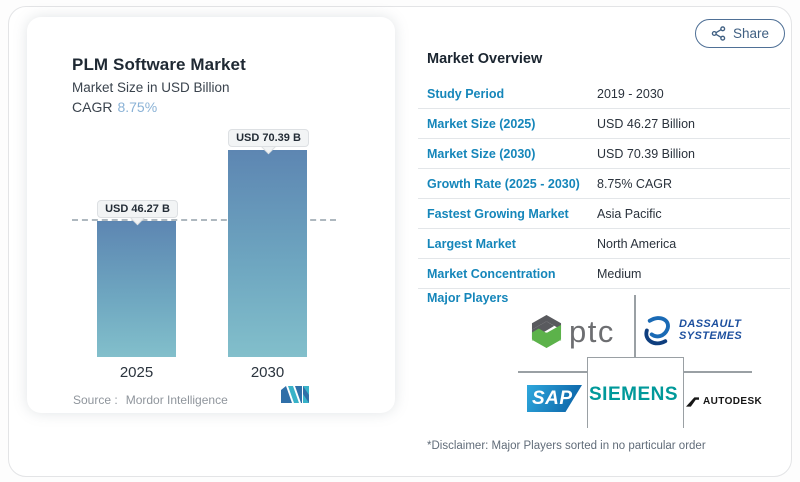  I want to click on chart-subtitle: Market Size in USD Billion, so click(151, 87).